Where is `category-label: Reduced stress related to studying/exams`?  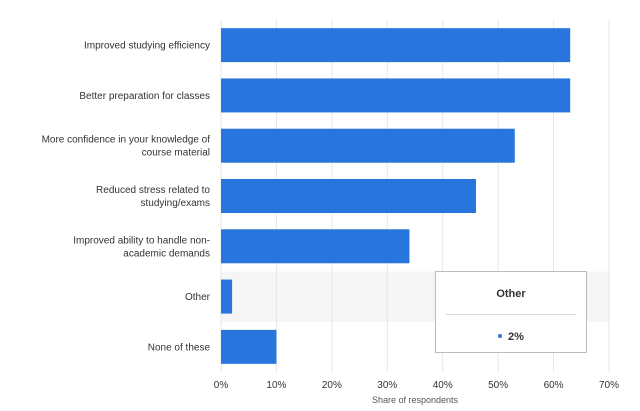
category-label: Reduced stress related to studying/exams is located at coordinates (153, 197).